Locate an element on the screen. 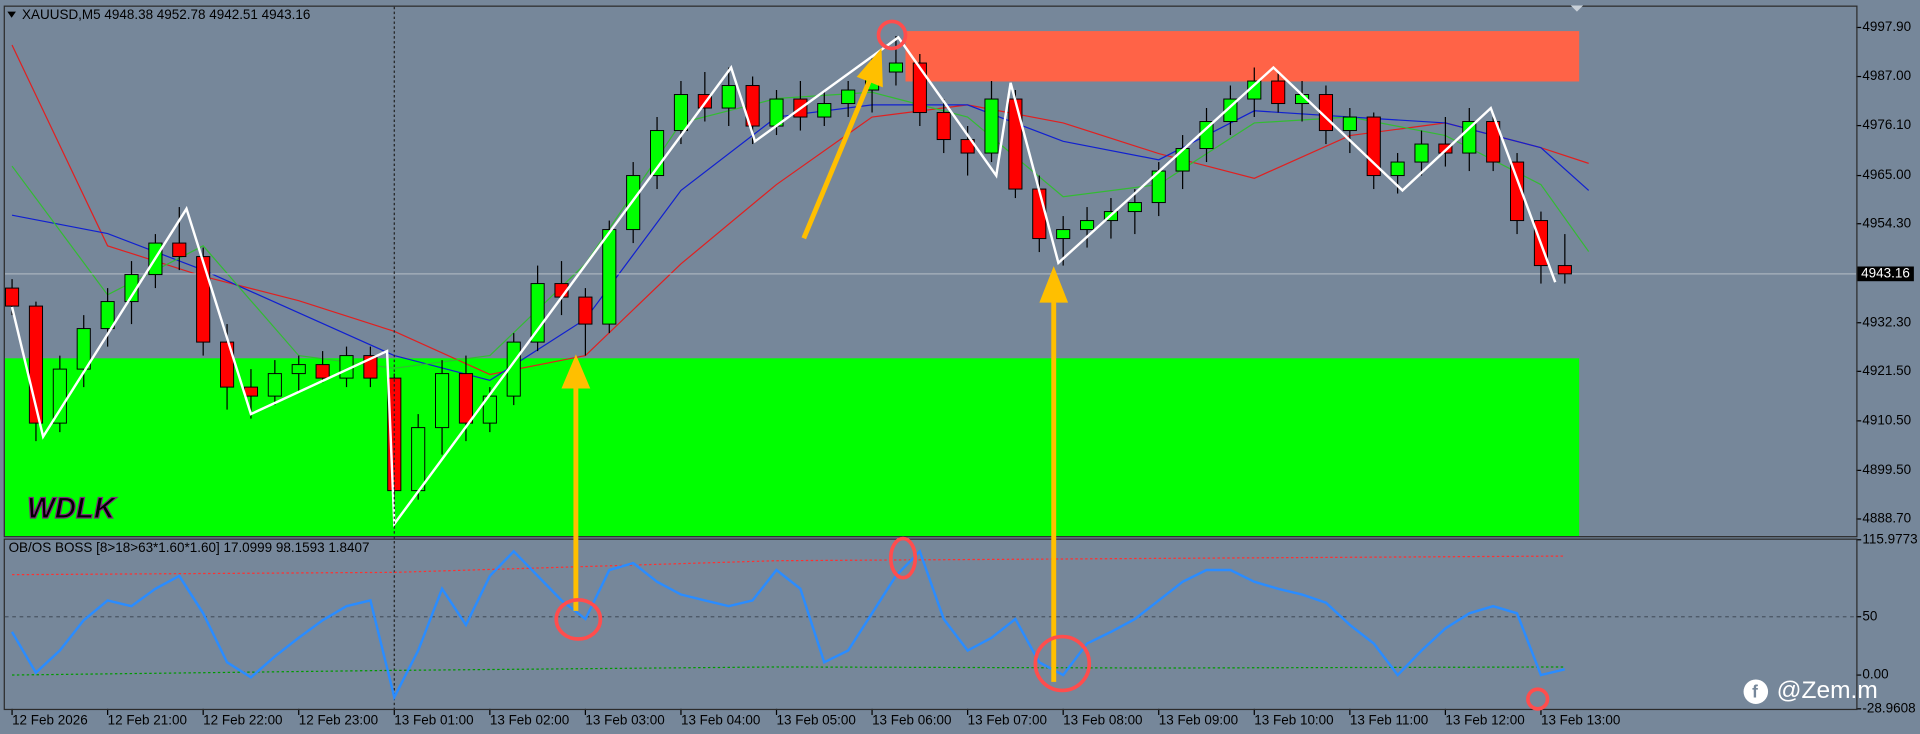 Image resolution: width=1920 pixels, height=734 pixels. y-tick-label: 0.00 is located at coordinates (1875, 674).